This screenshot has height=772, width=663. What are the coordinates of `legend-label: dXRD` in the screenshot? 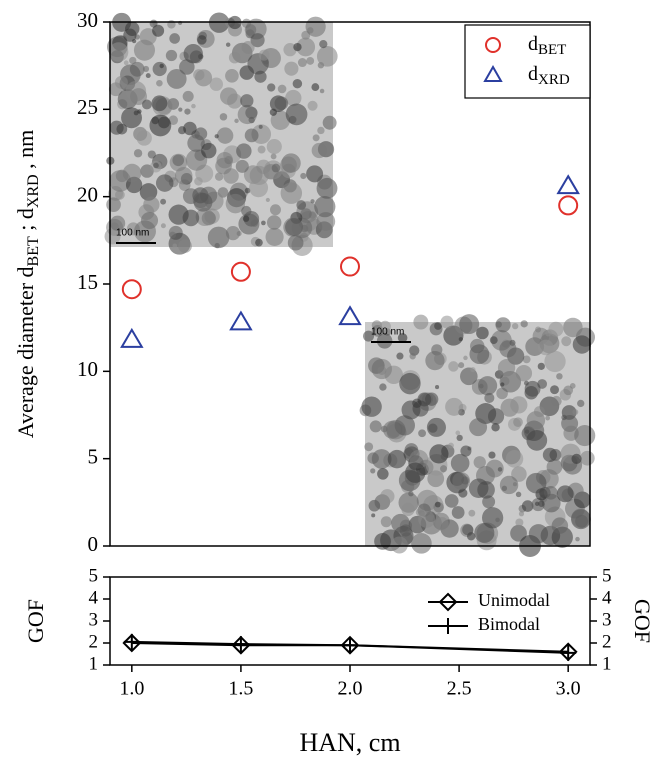 It's located at (549, 76).